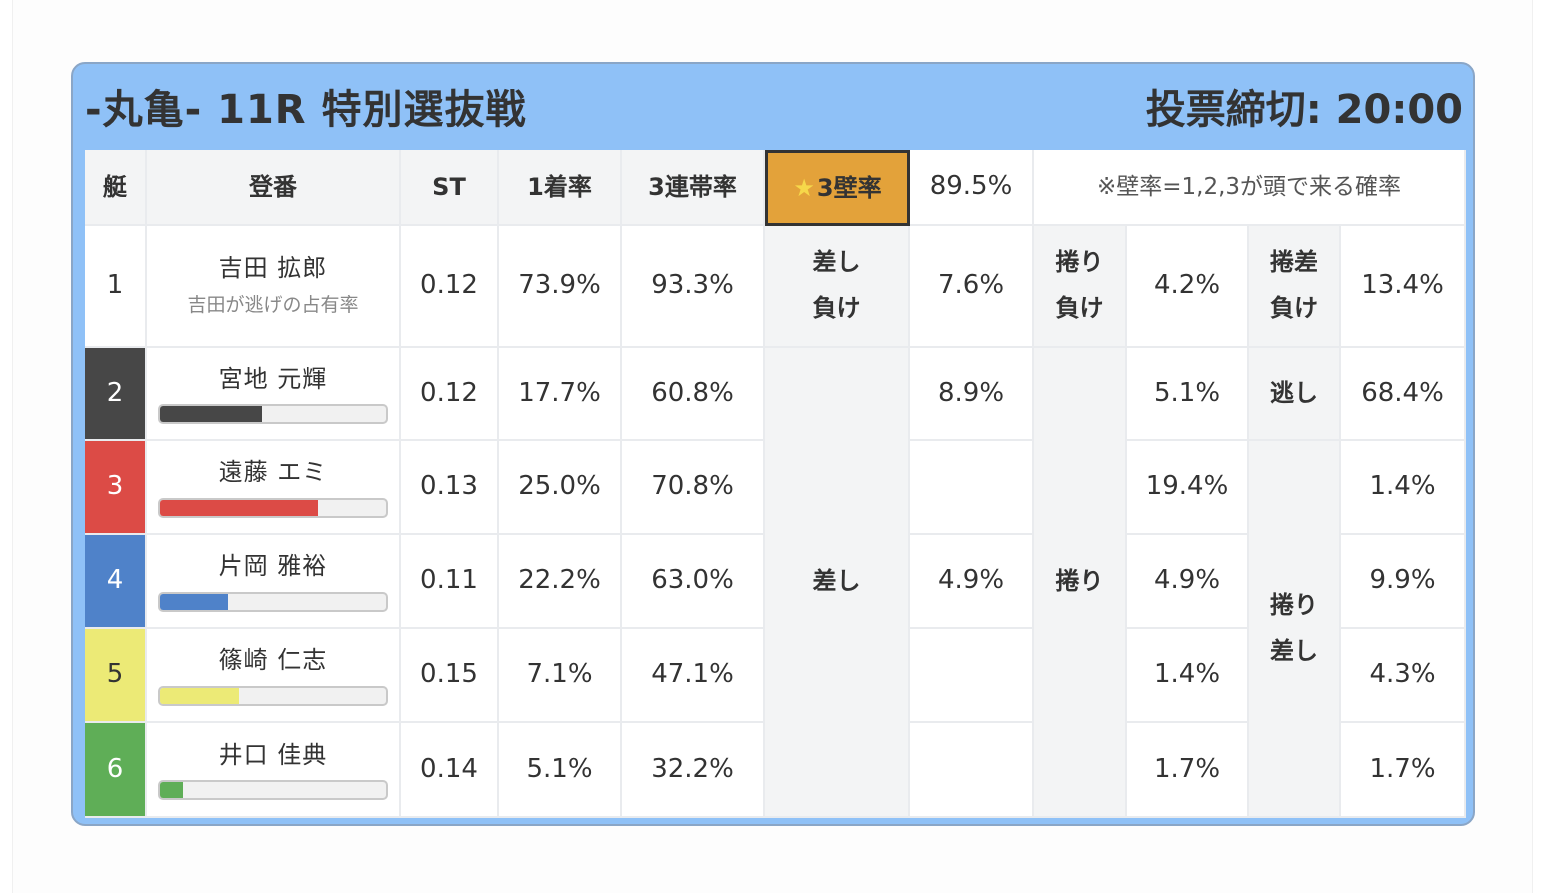 The image size is (1543, 893). I want to click on st-cell: 0.14, so click(450, 770).